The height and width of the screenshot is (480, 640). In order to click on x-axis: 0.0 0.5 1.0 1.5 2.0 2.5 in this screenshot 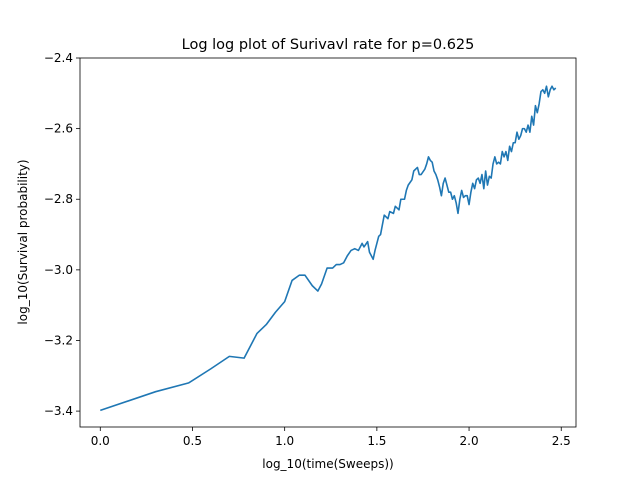, I will do `click(331, 437)`.